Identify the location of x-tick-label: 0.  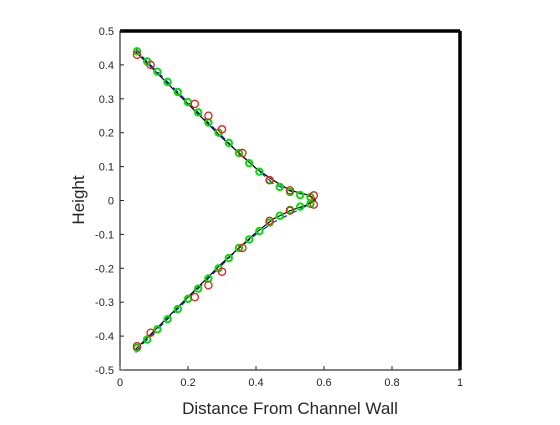
(120, 383).